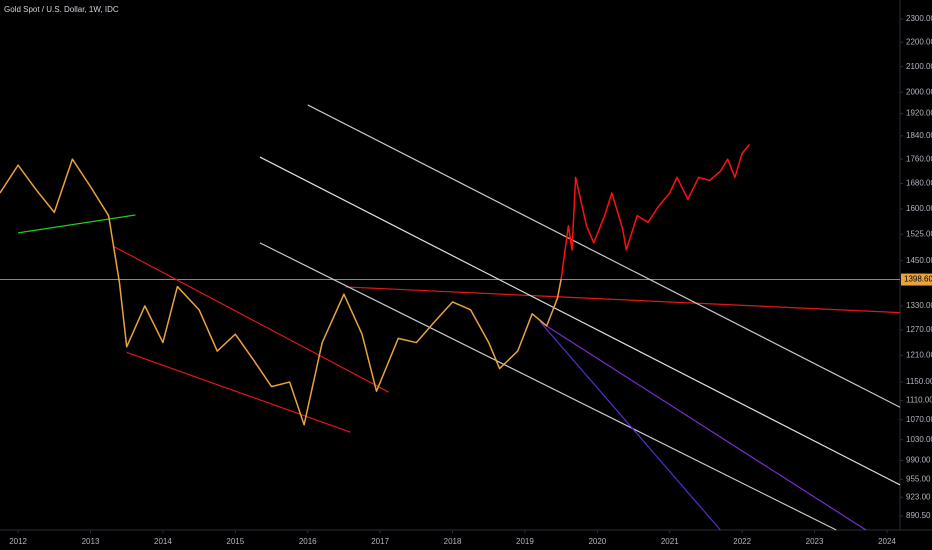  What do you see at coordinates (919, 329) in the screenshot?
I see `y-tick-label: 1270.00` at bounding box center [919, 329].